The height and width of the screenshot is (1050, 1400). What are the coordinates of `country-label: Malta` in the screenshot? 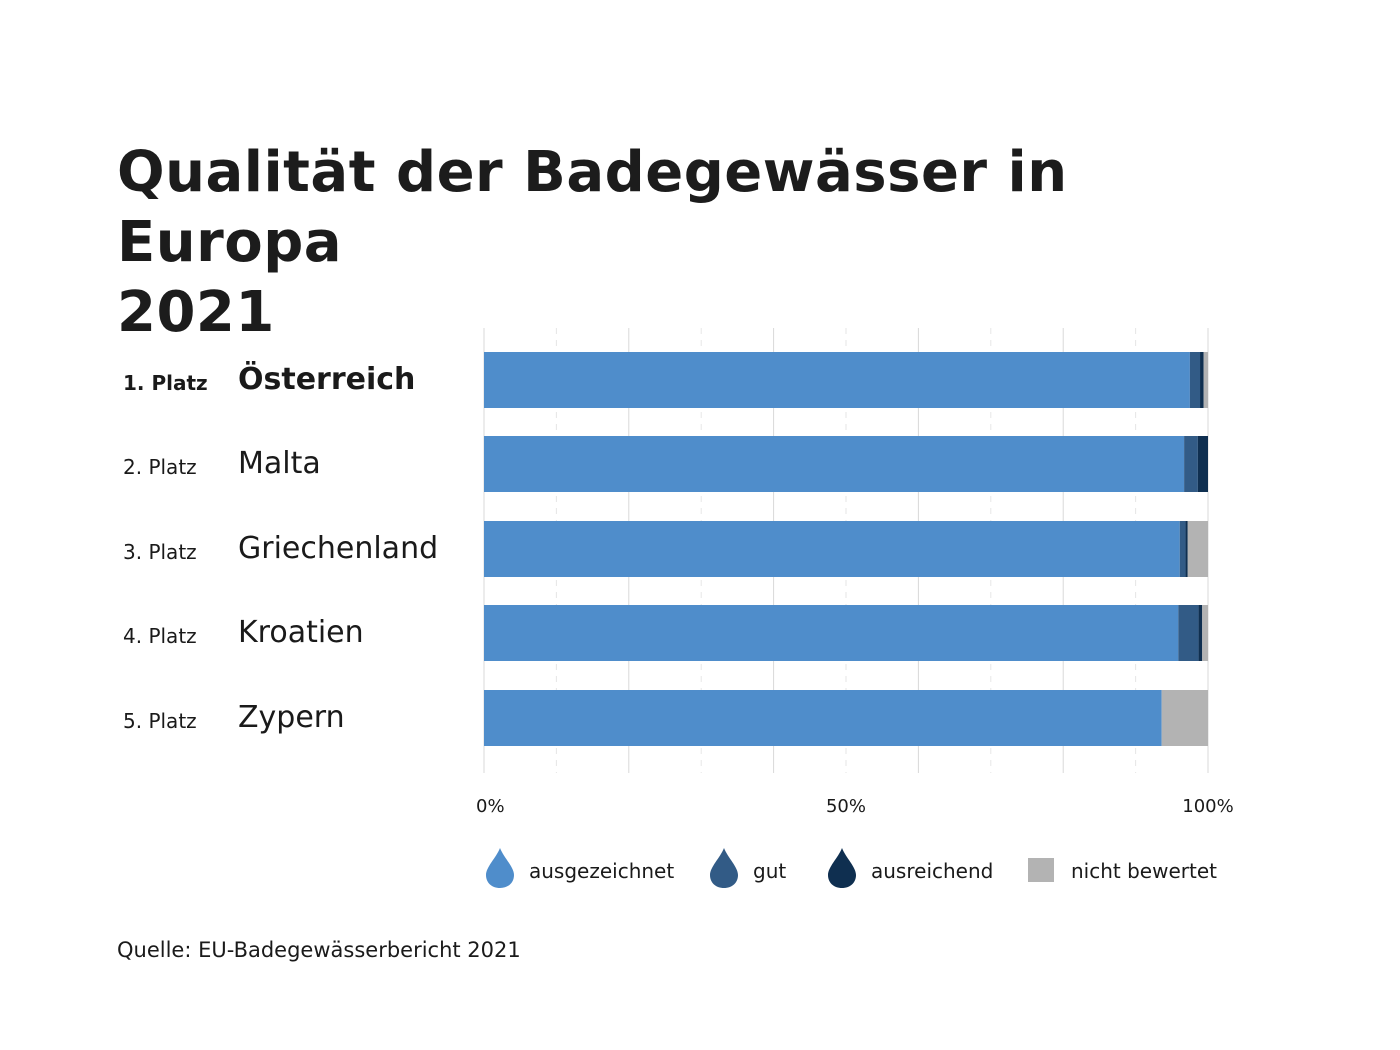 It's located at (279, 463).